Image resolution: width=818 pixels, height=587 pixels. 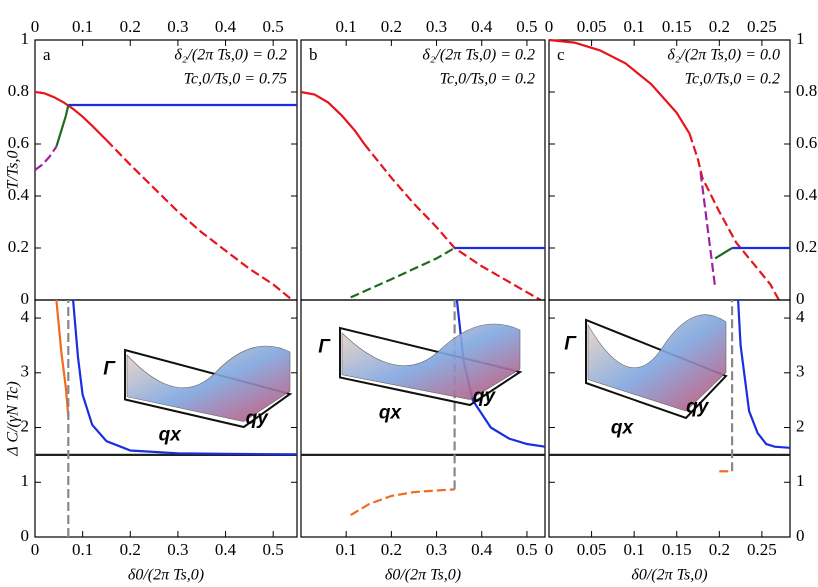 What do you see at coordinates (235, 79) in the screenshot?
I see `annotation: Tc,0/Ts,0 = 0.75` at bounding box center [235, 79].